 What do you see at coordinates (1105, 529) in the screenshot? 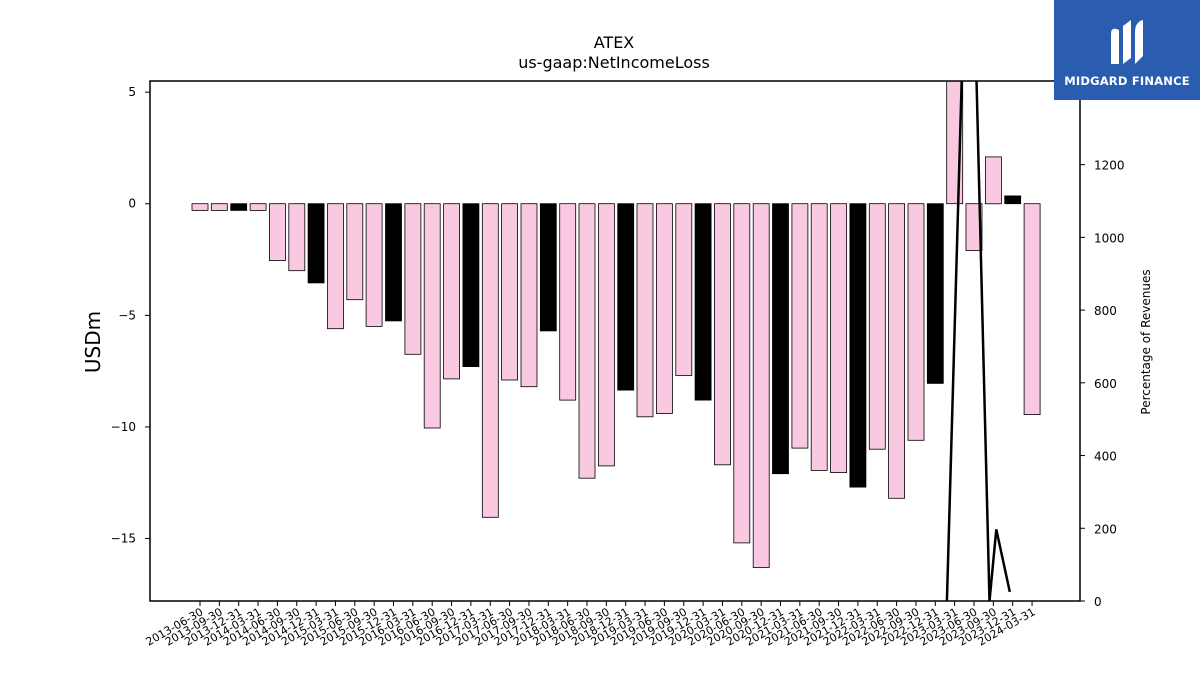
I see `y2-tick-label: 200` at bounding box center [1105, 529].